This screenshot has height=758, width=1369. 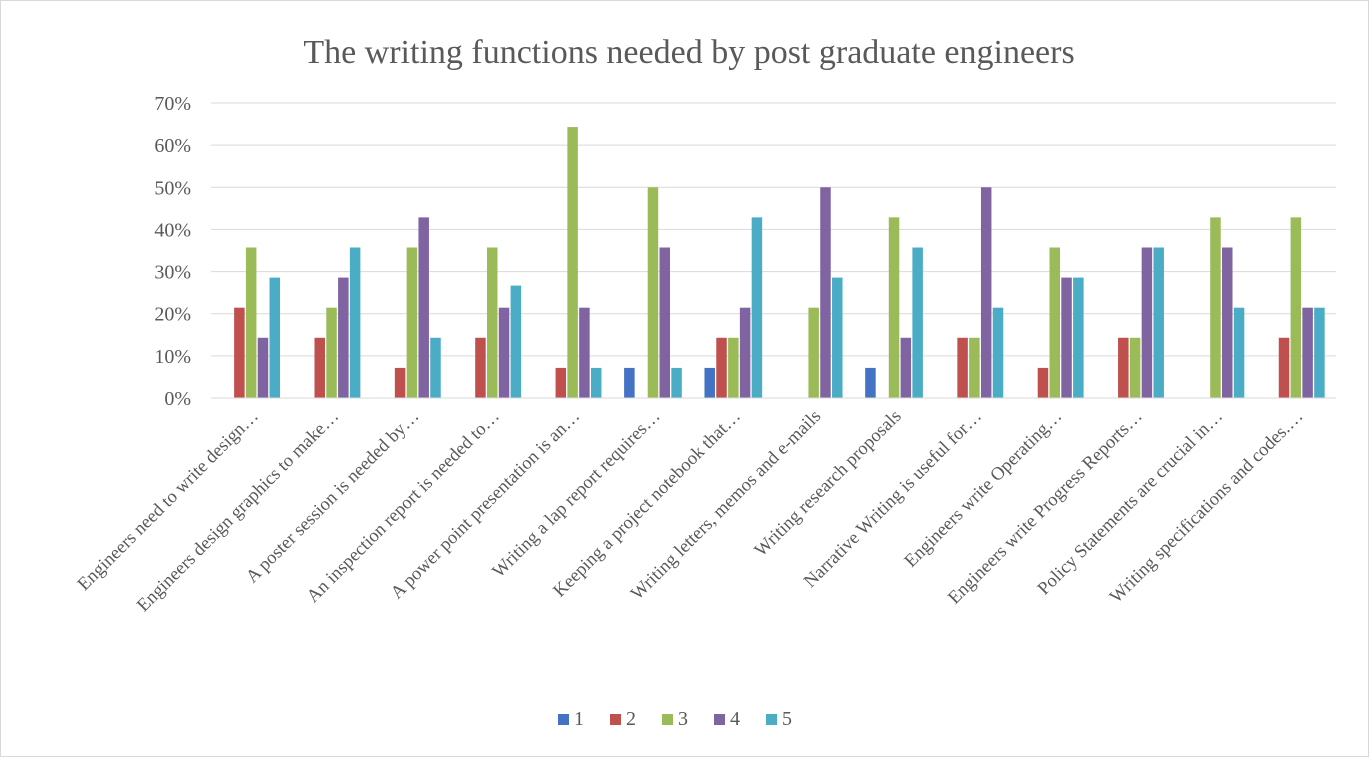 I want to click on x-tick-label: Writing research proposals, so click(x=828, y=483).